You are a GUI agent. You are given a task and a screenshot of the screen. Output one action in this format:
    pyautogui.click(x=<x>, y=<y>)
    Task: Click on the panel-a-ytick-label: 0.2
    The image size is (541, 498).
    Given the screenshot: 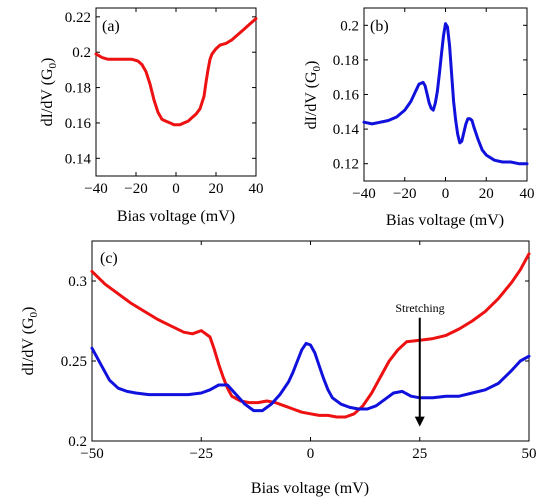 What is the action you would take?
    pyautogui.click(x=81, y=53)
    